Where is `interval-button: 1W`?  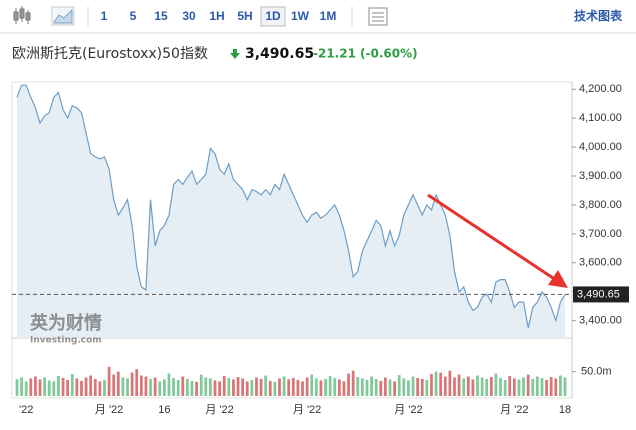
interval-button: 1W is located at coordinates (300, 16).